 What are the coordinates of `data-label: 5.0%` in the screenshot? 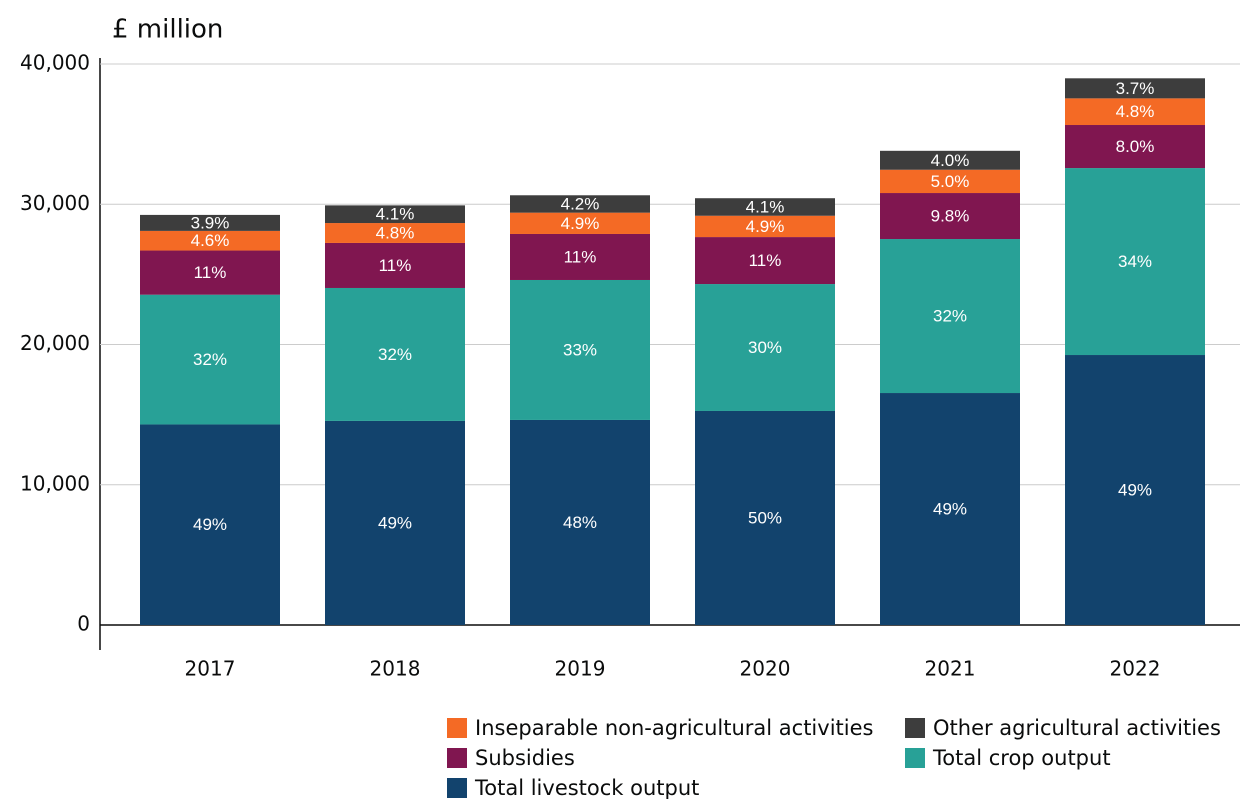 It's located at (950, 181).